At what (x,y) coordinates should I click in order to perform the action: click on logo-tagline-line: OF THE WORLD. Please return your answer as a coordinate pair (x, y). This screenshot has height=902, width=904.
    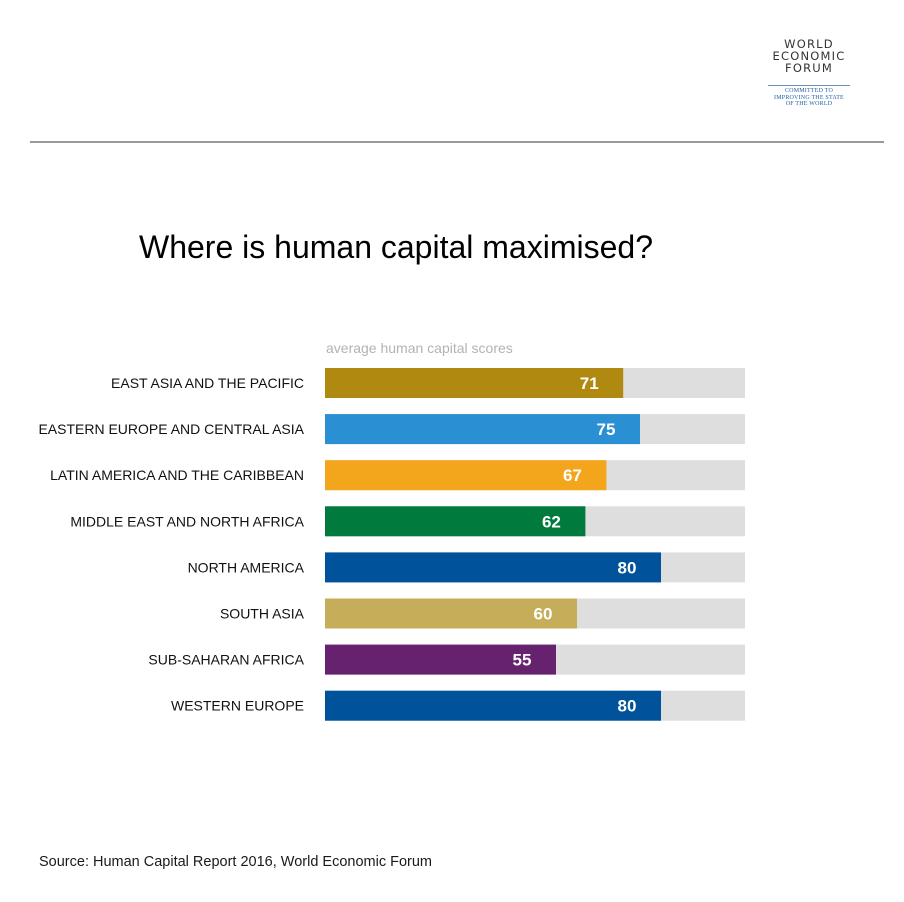
    Looking at the image, I should click on (809, 104).